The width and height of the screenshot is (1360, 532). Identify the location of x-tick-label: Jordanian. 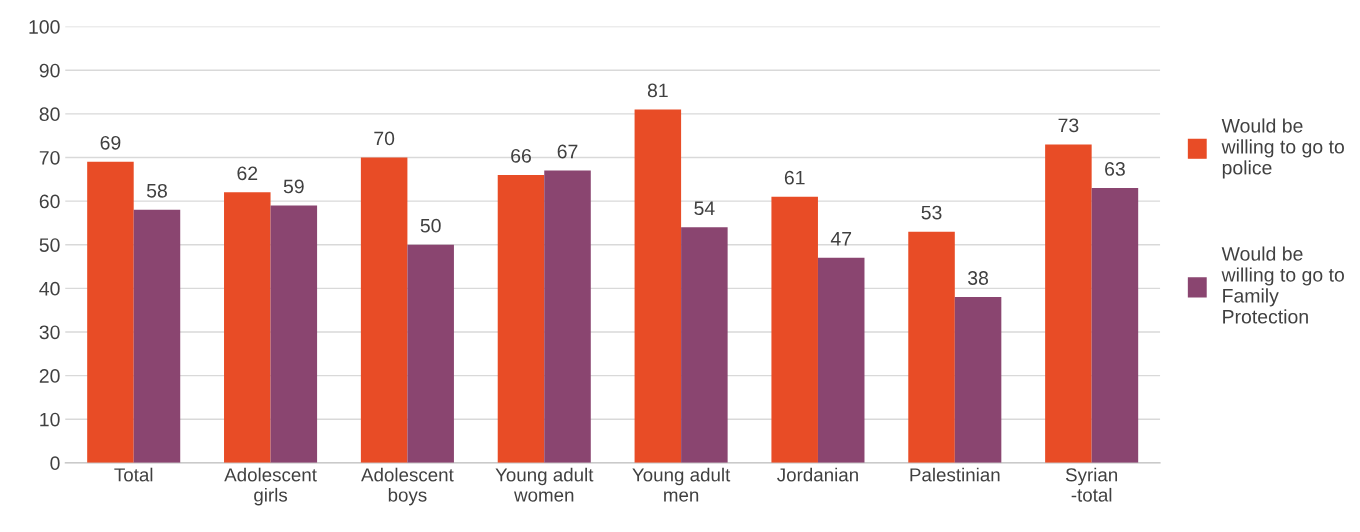
(817, 474).